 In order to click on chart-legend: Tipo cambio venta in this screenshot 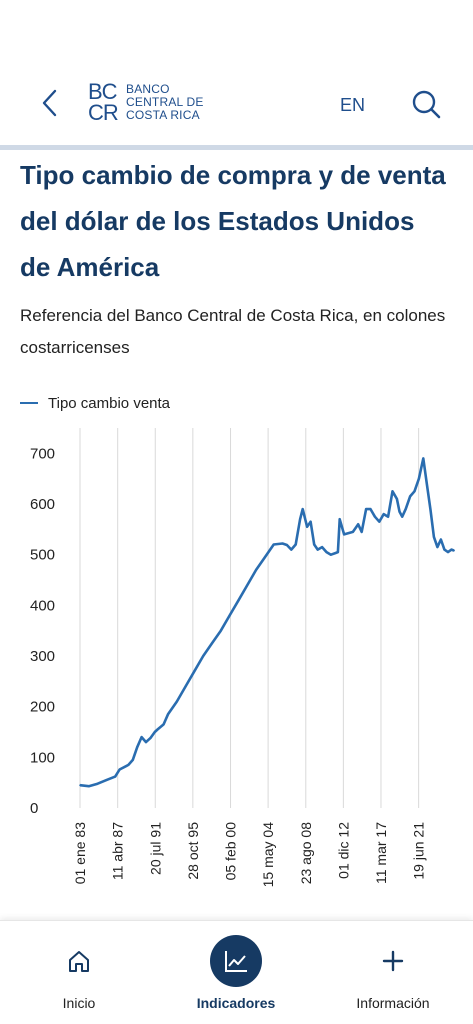, I will do `click(95, 403)`.